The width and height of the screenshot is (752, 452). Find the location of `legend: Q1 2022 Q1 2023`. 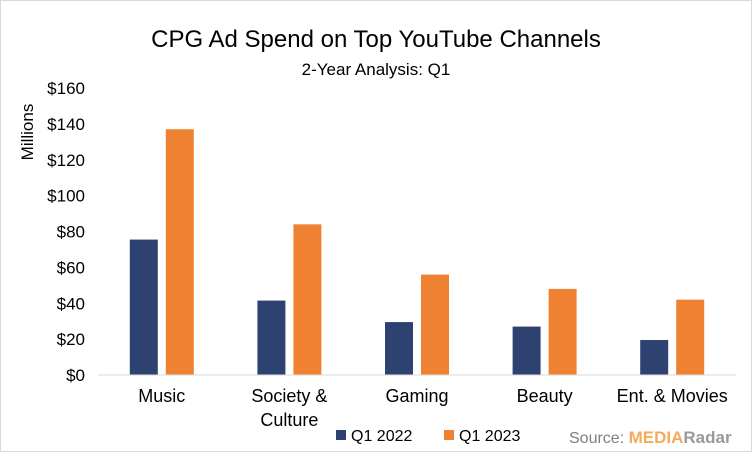

legend: Q1 2022 Q1 2023 is located at coordinates (428, 436).